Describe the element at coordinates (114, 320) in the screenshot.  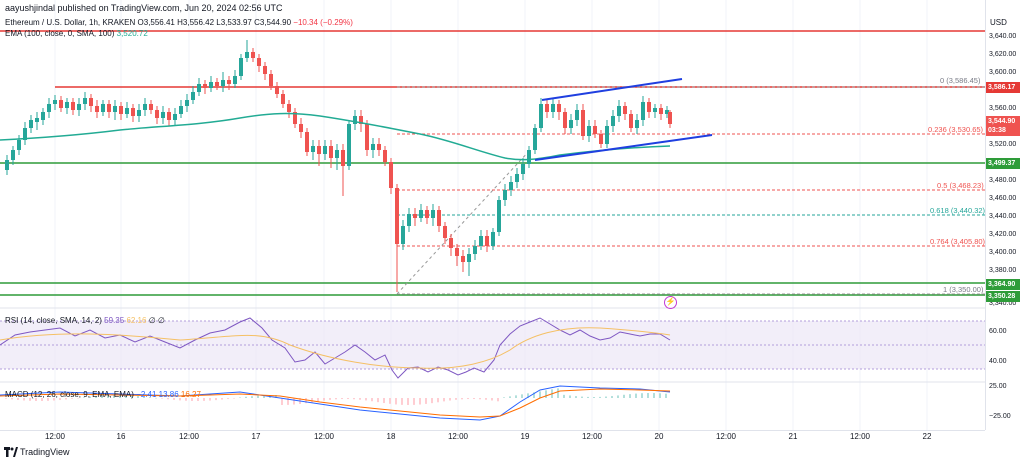
I see `rsi-value: 59.35` at that location.